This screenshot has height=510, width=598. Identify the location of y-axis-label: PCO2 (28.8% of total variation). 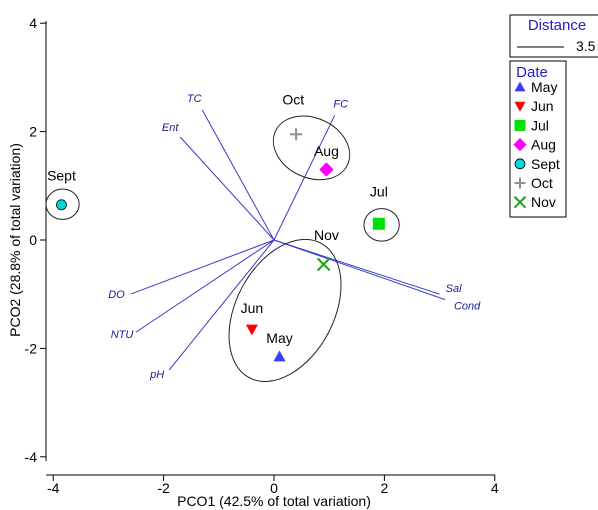
(15, 240).